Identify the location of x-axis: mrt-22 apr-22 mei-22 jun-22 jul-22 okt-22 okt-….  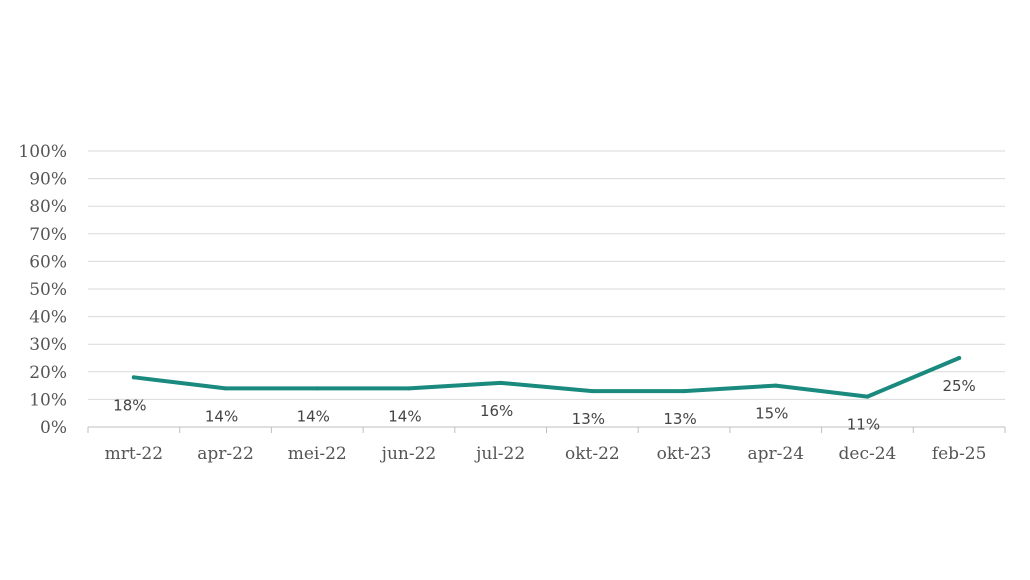
(546, 445).